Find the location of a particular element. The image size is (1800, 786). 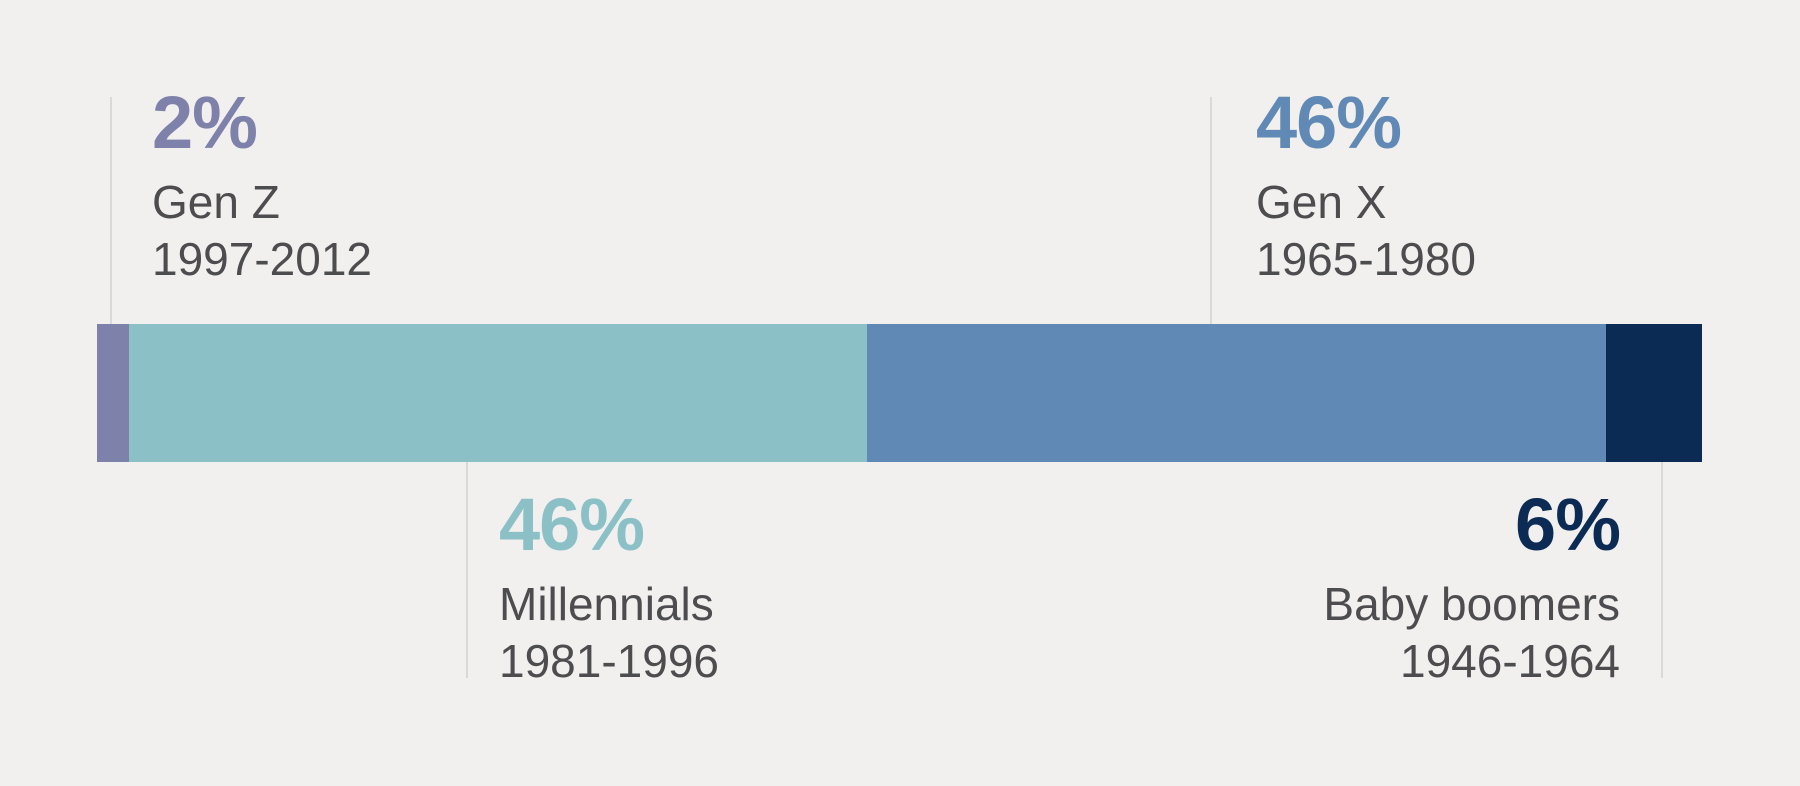

gen-z-years: 1997-2012 is located at coordinates (262, 259).